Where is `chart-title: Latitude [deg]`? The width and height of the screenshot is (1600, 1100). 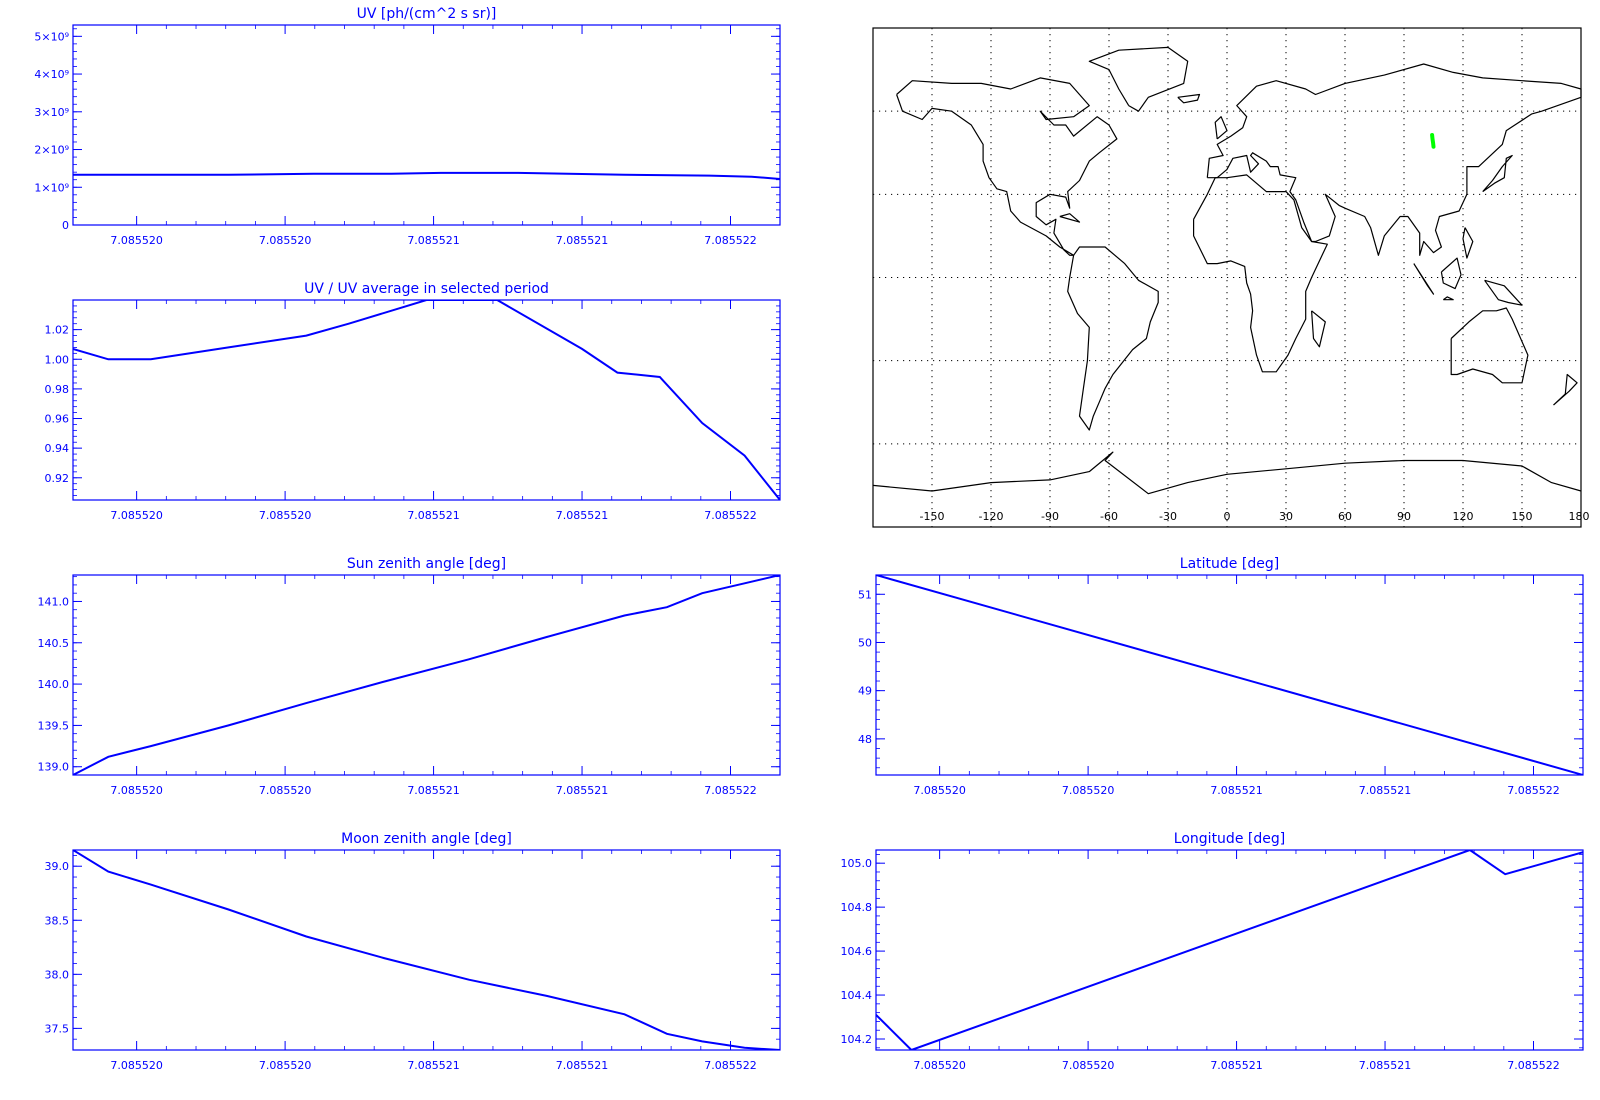
chart-title: Latitude [deg] is located at coordinates (1229, 564).